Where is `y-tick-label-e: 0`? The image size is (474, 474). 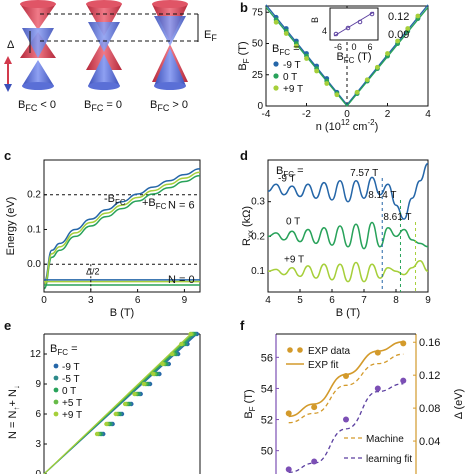
y-tick-label-e: 0 is located at coordinates (38, 471).